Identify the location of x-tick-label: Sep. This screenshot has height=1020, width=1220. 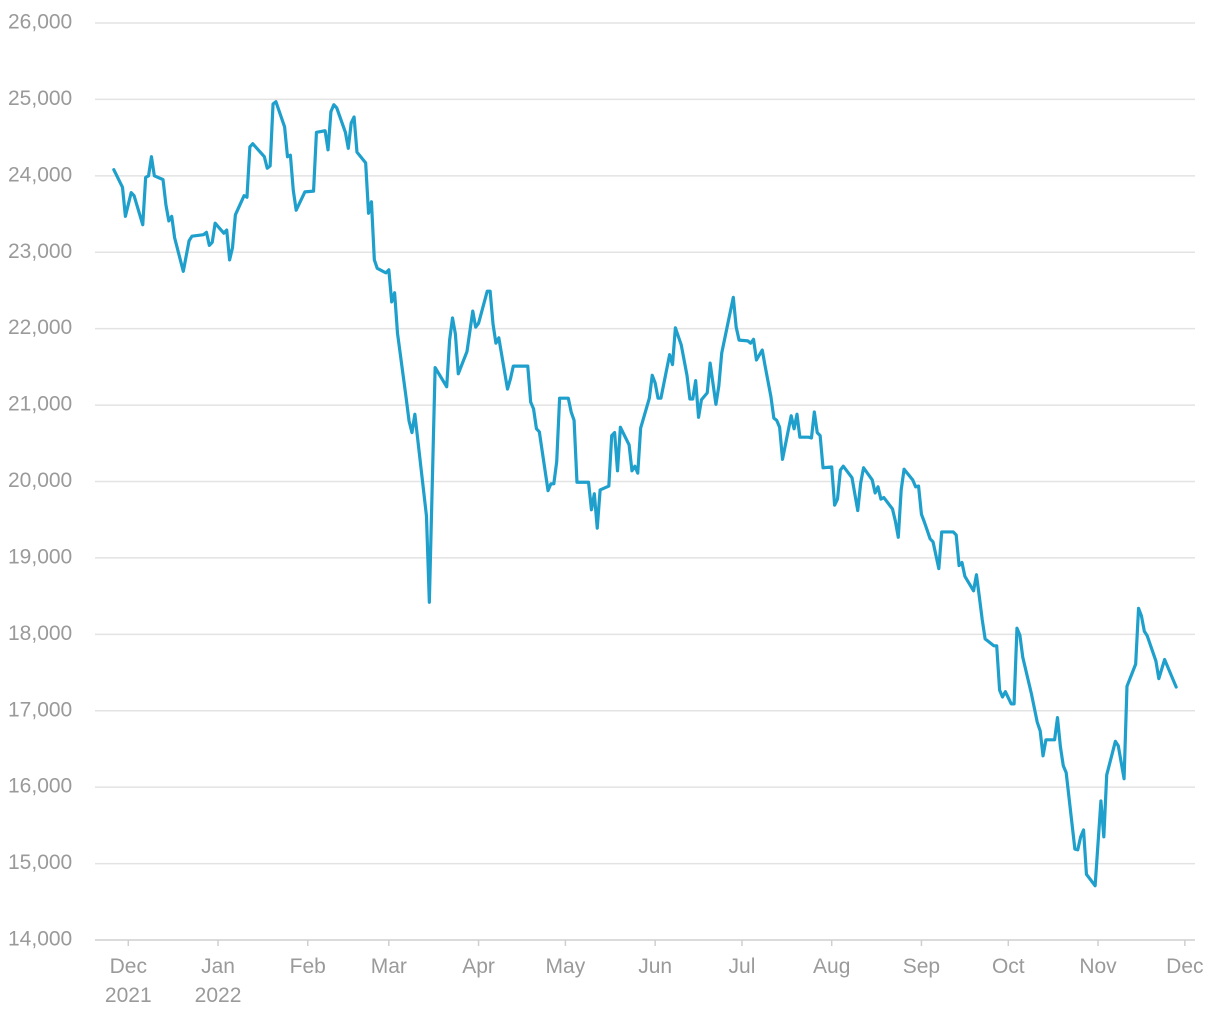
(921, 966).